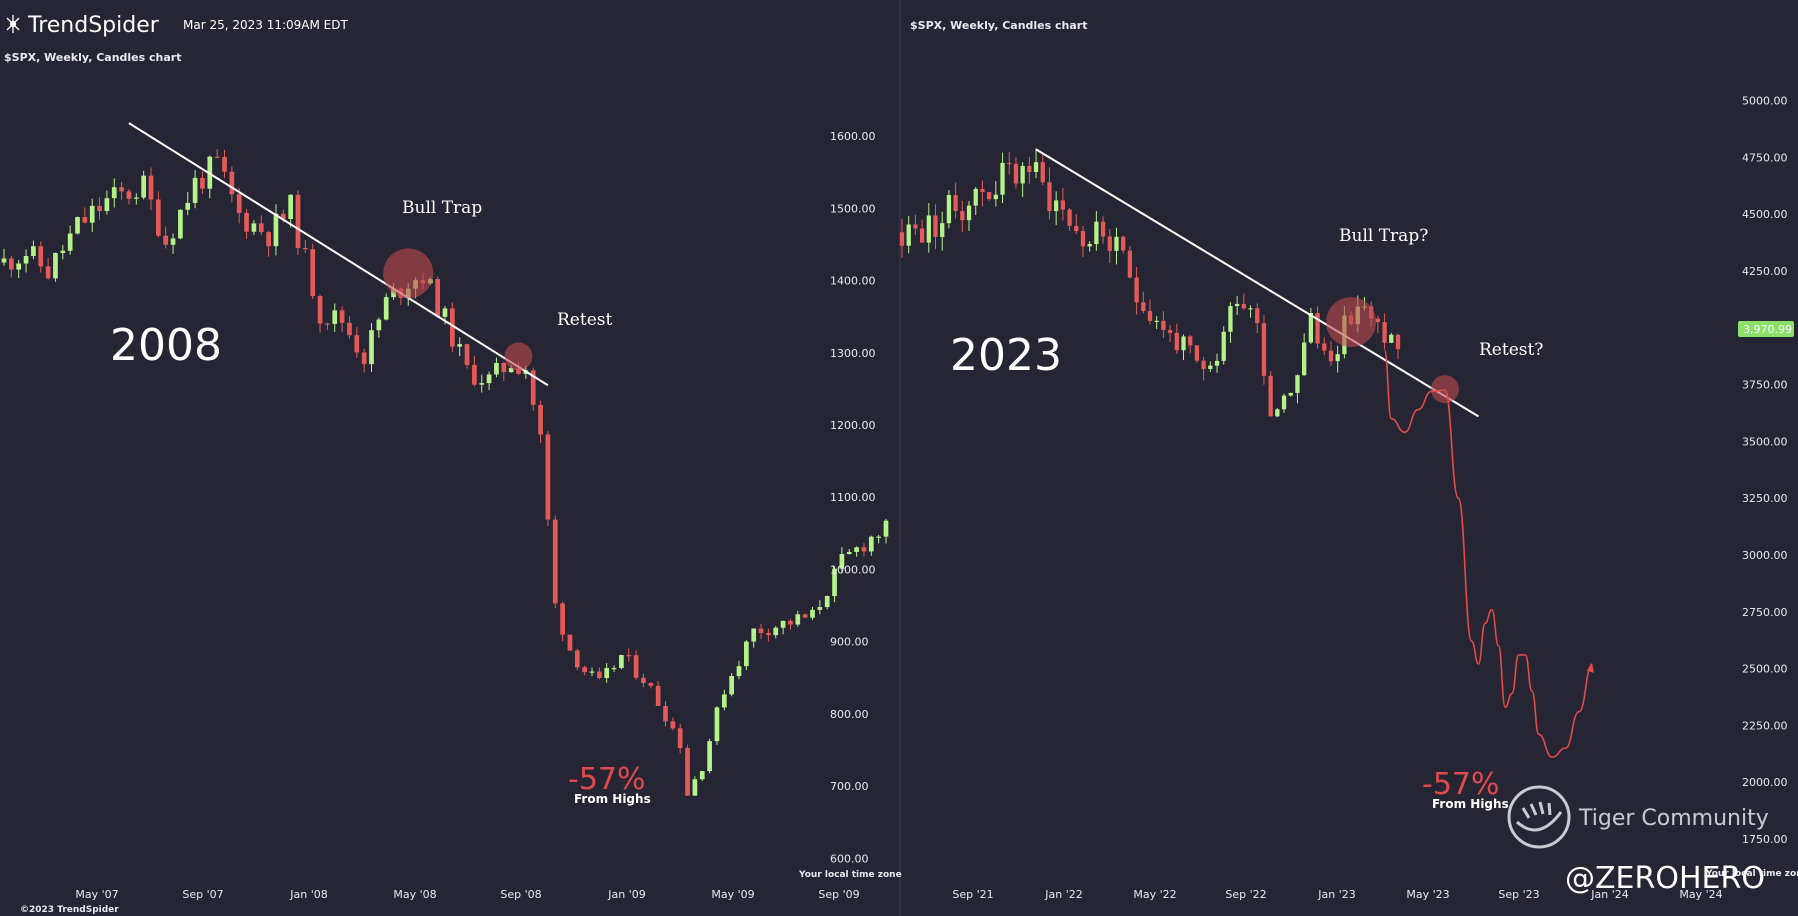 This screenshot has width=1798, height=916. I want to click on y-tick-label: 3500.00, so click(1765, 441).